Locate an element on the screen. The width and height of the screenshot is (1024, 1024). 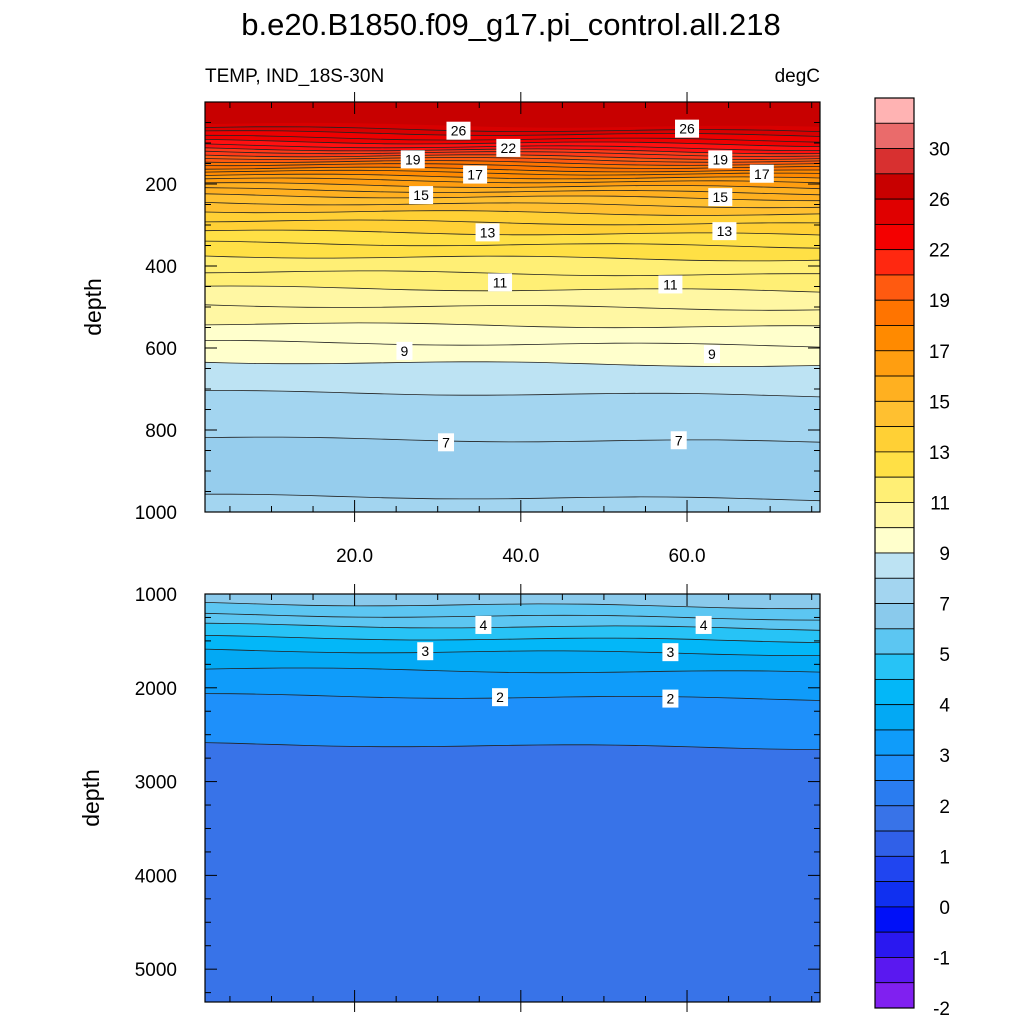
contour-label-text: 7 is located at coordinates (679, 440).